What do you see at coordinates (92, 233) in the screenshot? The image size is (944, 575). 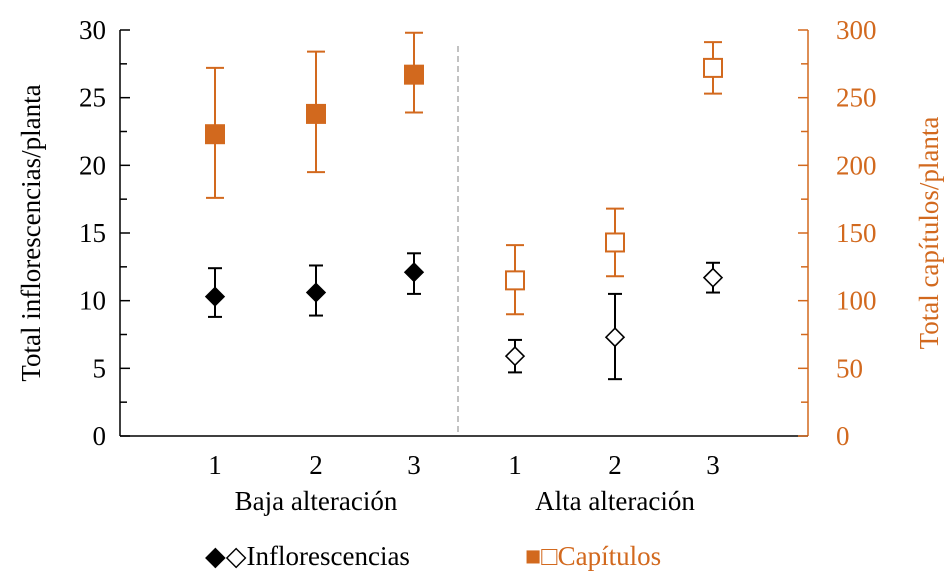 I see `left-tick-label: 15` at bounding box center [92, 233].